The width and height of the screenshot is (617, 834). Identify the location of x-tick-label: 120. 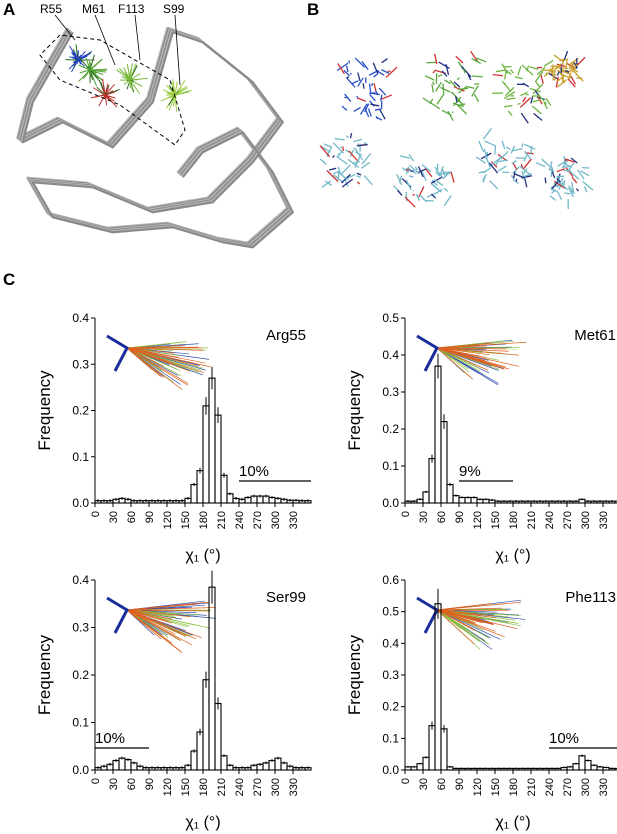
(168, 520).